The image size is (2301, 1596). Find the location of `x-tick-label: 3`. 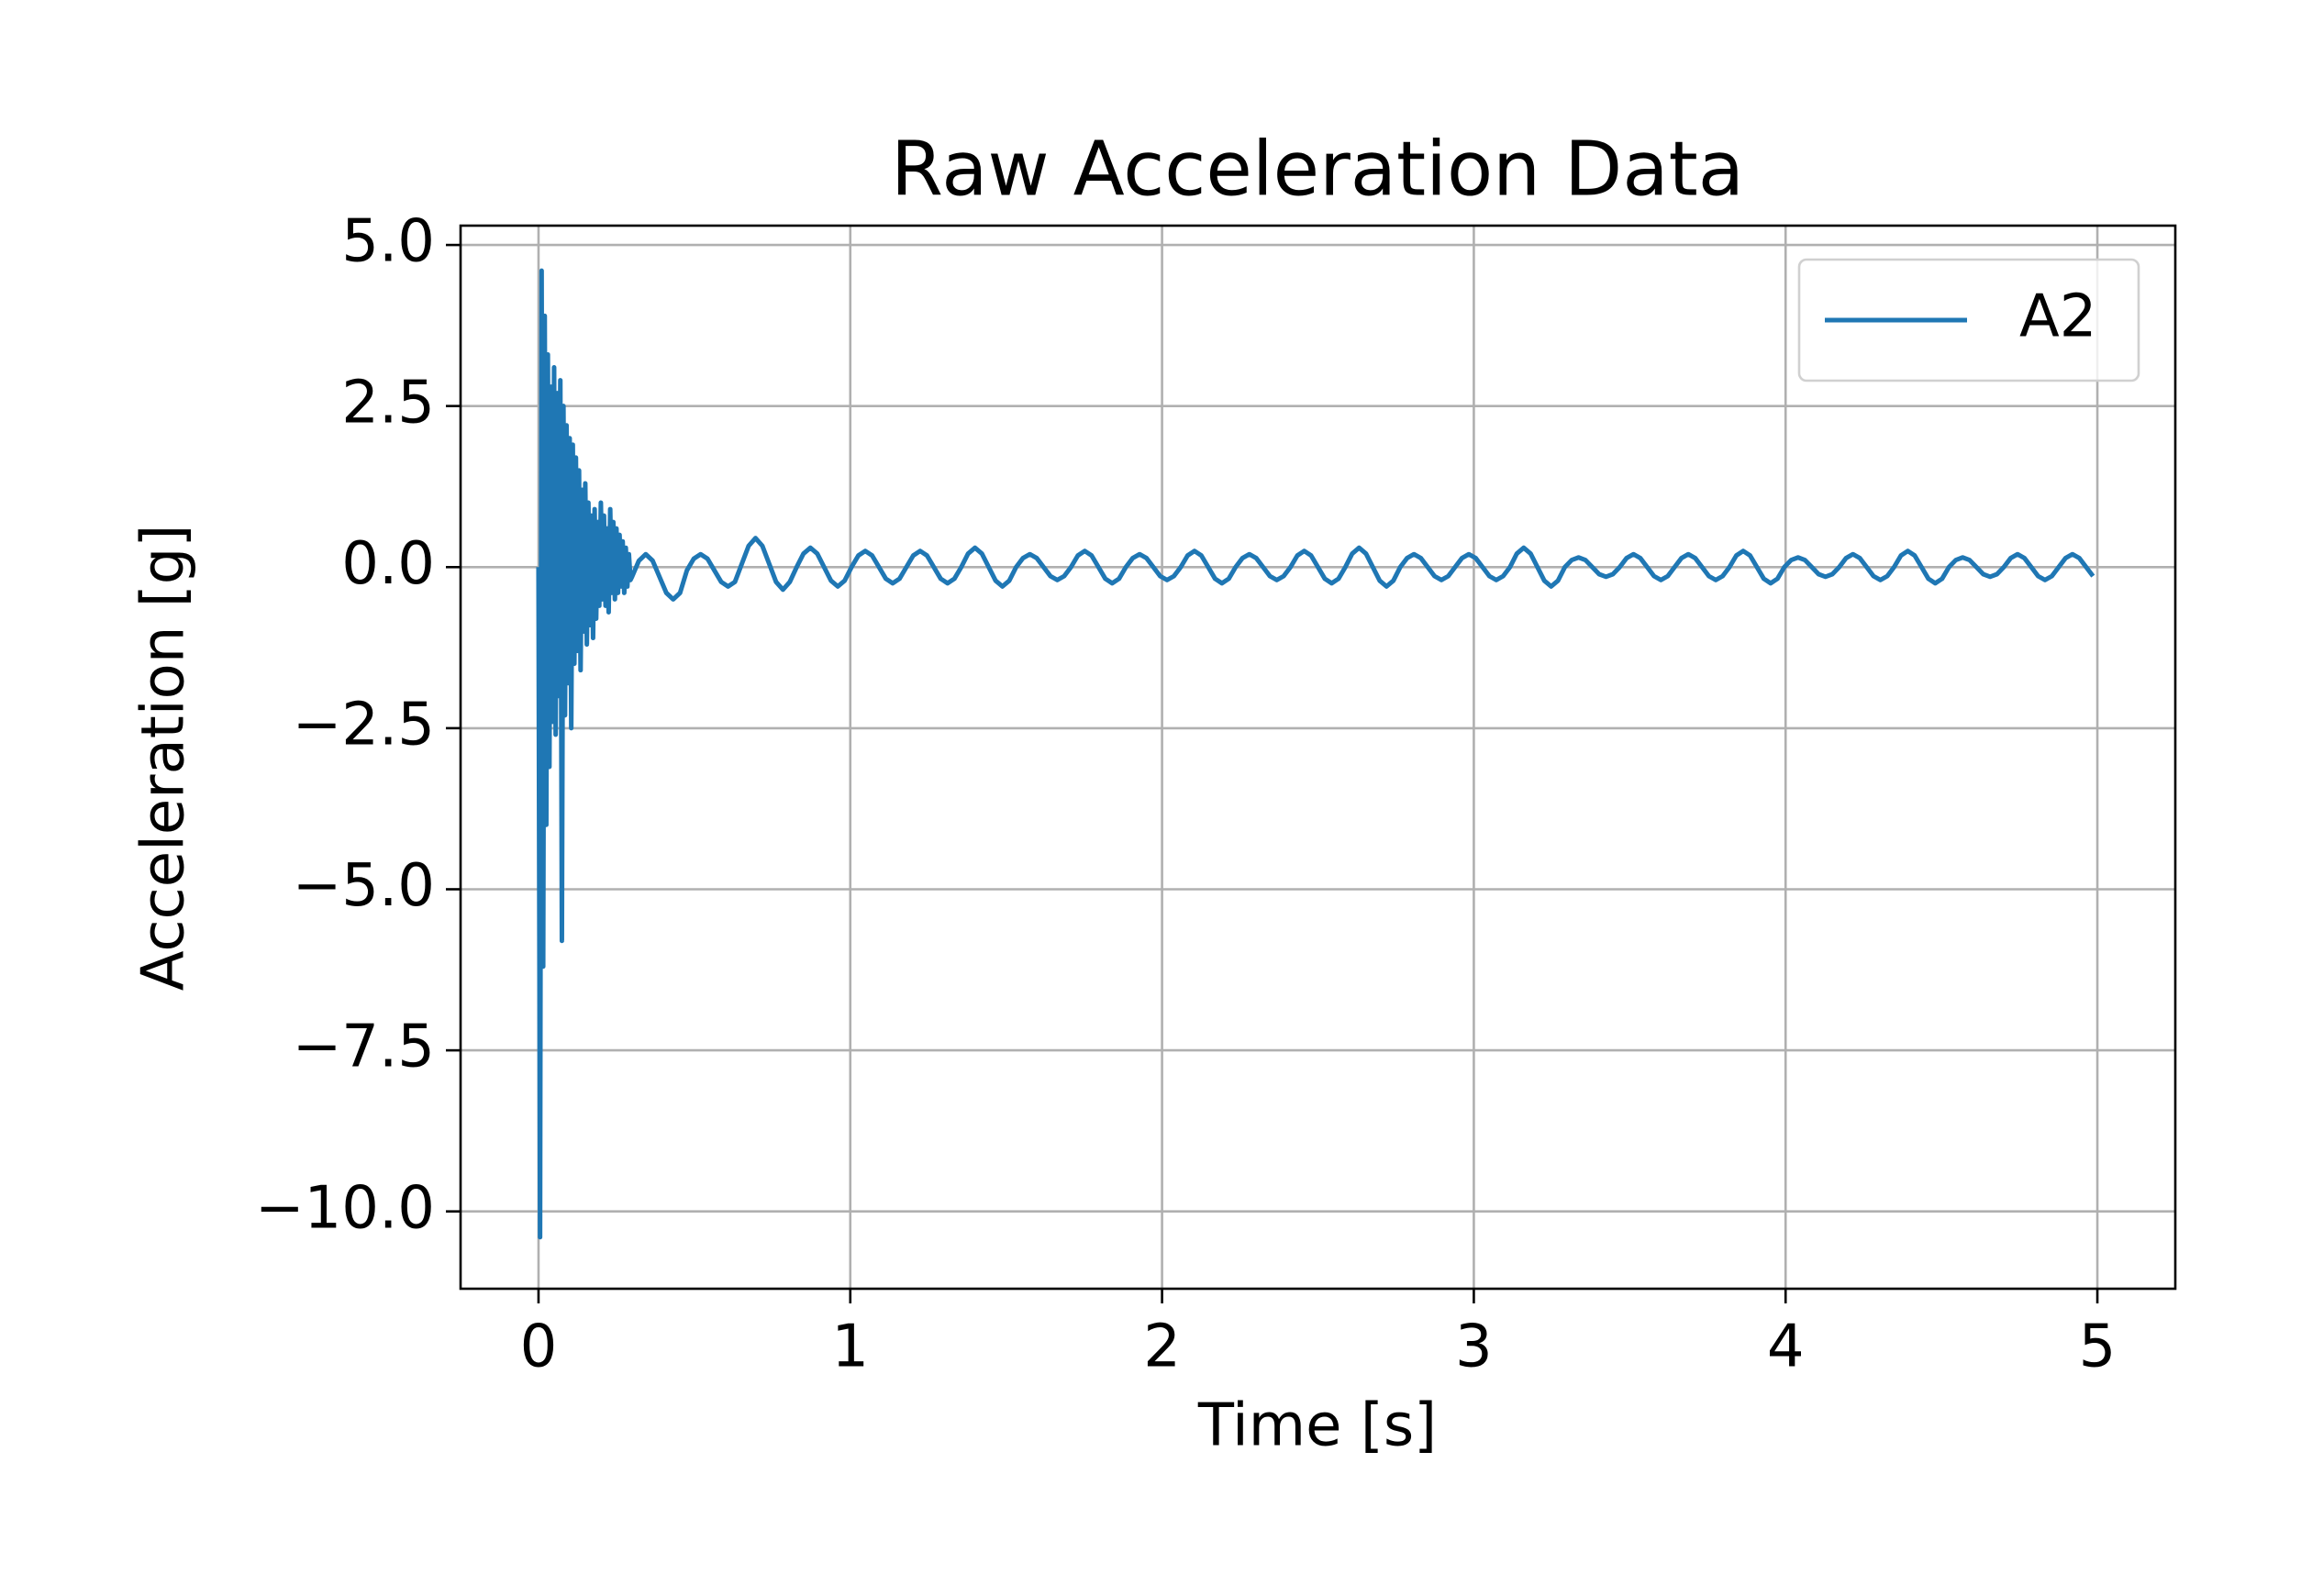

x-tick-label: 3 is located at coordinates (1474, 1347).